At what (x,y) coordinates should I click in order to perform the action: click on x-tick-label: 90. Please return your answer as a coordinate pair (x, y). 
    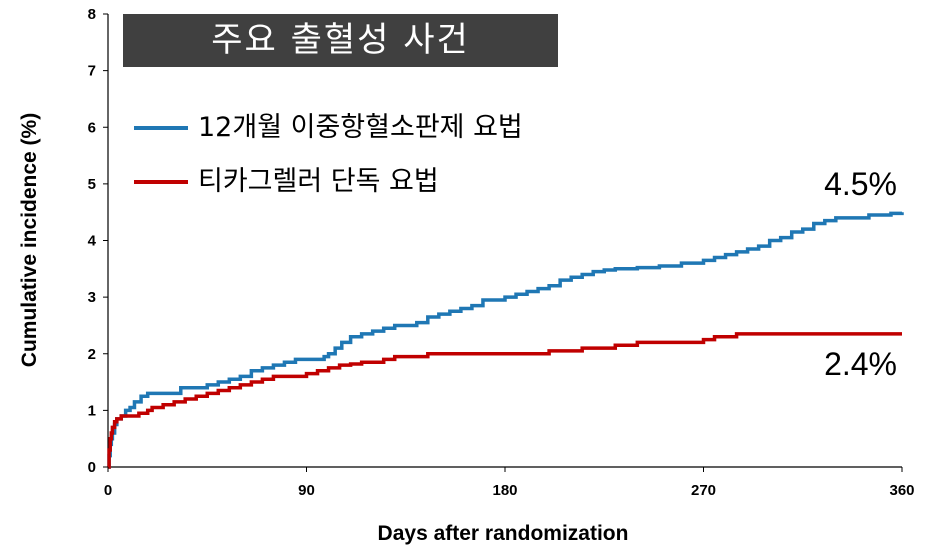
    Looking at the image, I should click on (306, 490).